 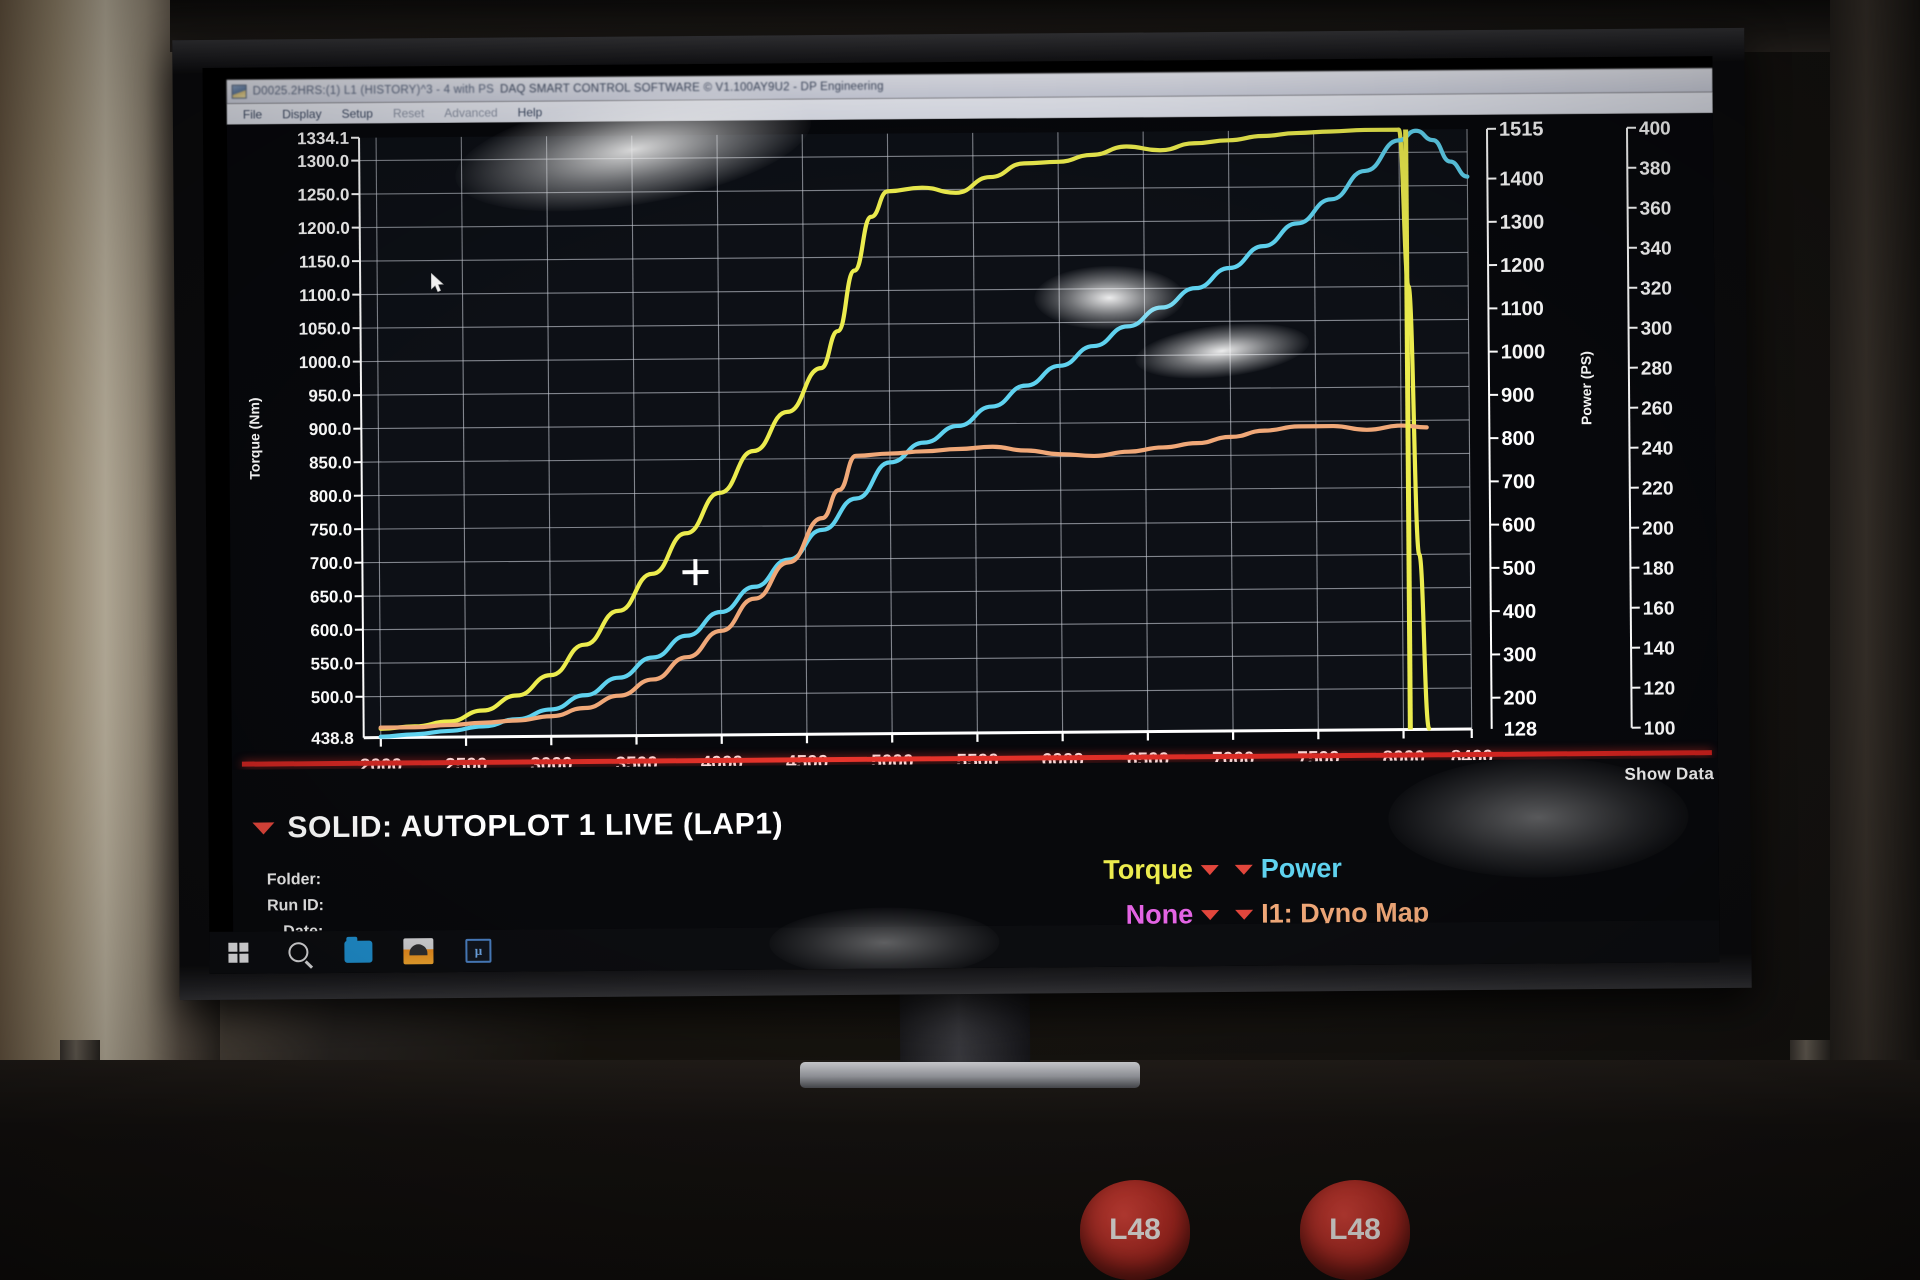 I want to click on chevron-down-icon-none, so click(x=1210, y=914).